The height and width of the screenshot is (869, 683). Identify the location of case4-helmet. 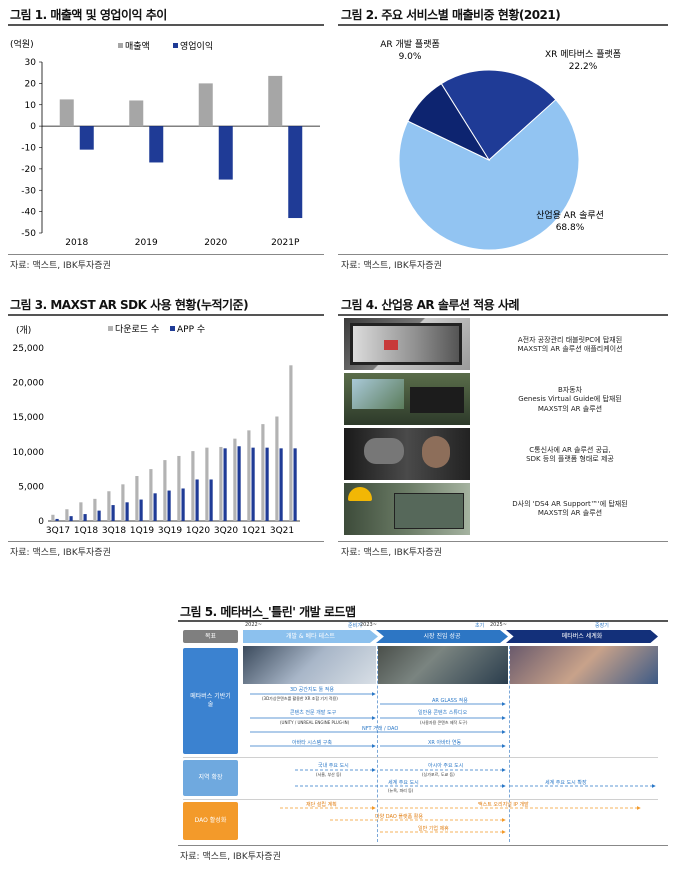
(360, 494).